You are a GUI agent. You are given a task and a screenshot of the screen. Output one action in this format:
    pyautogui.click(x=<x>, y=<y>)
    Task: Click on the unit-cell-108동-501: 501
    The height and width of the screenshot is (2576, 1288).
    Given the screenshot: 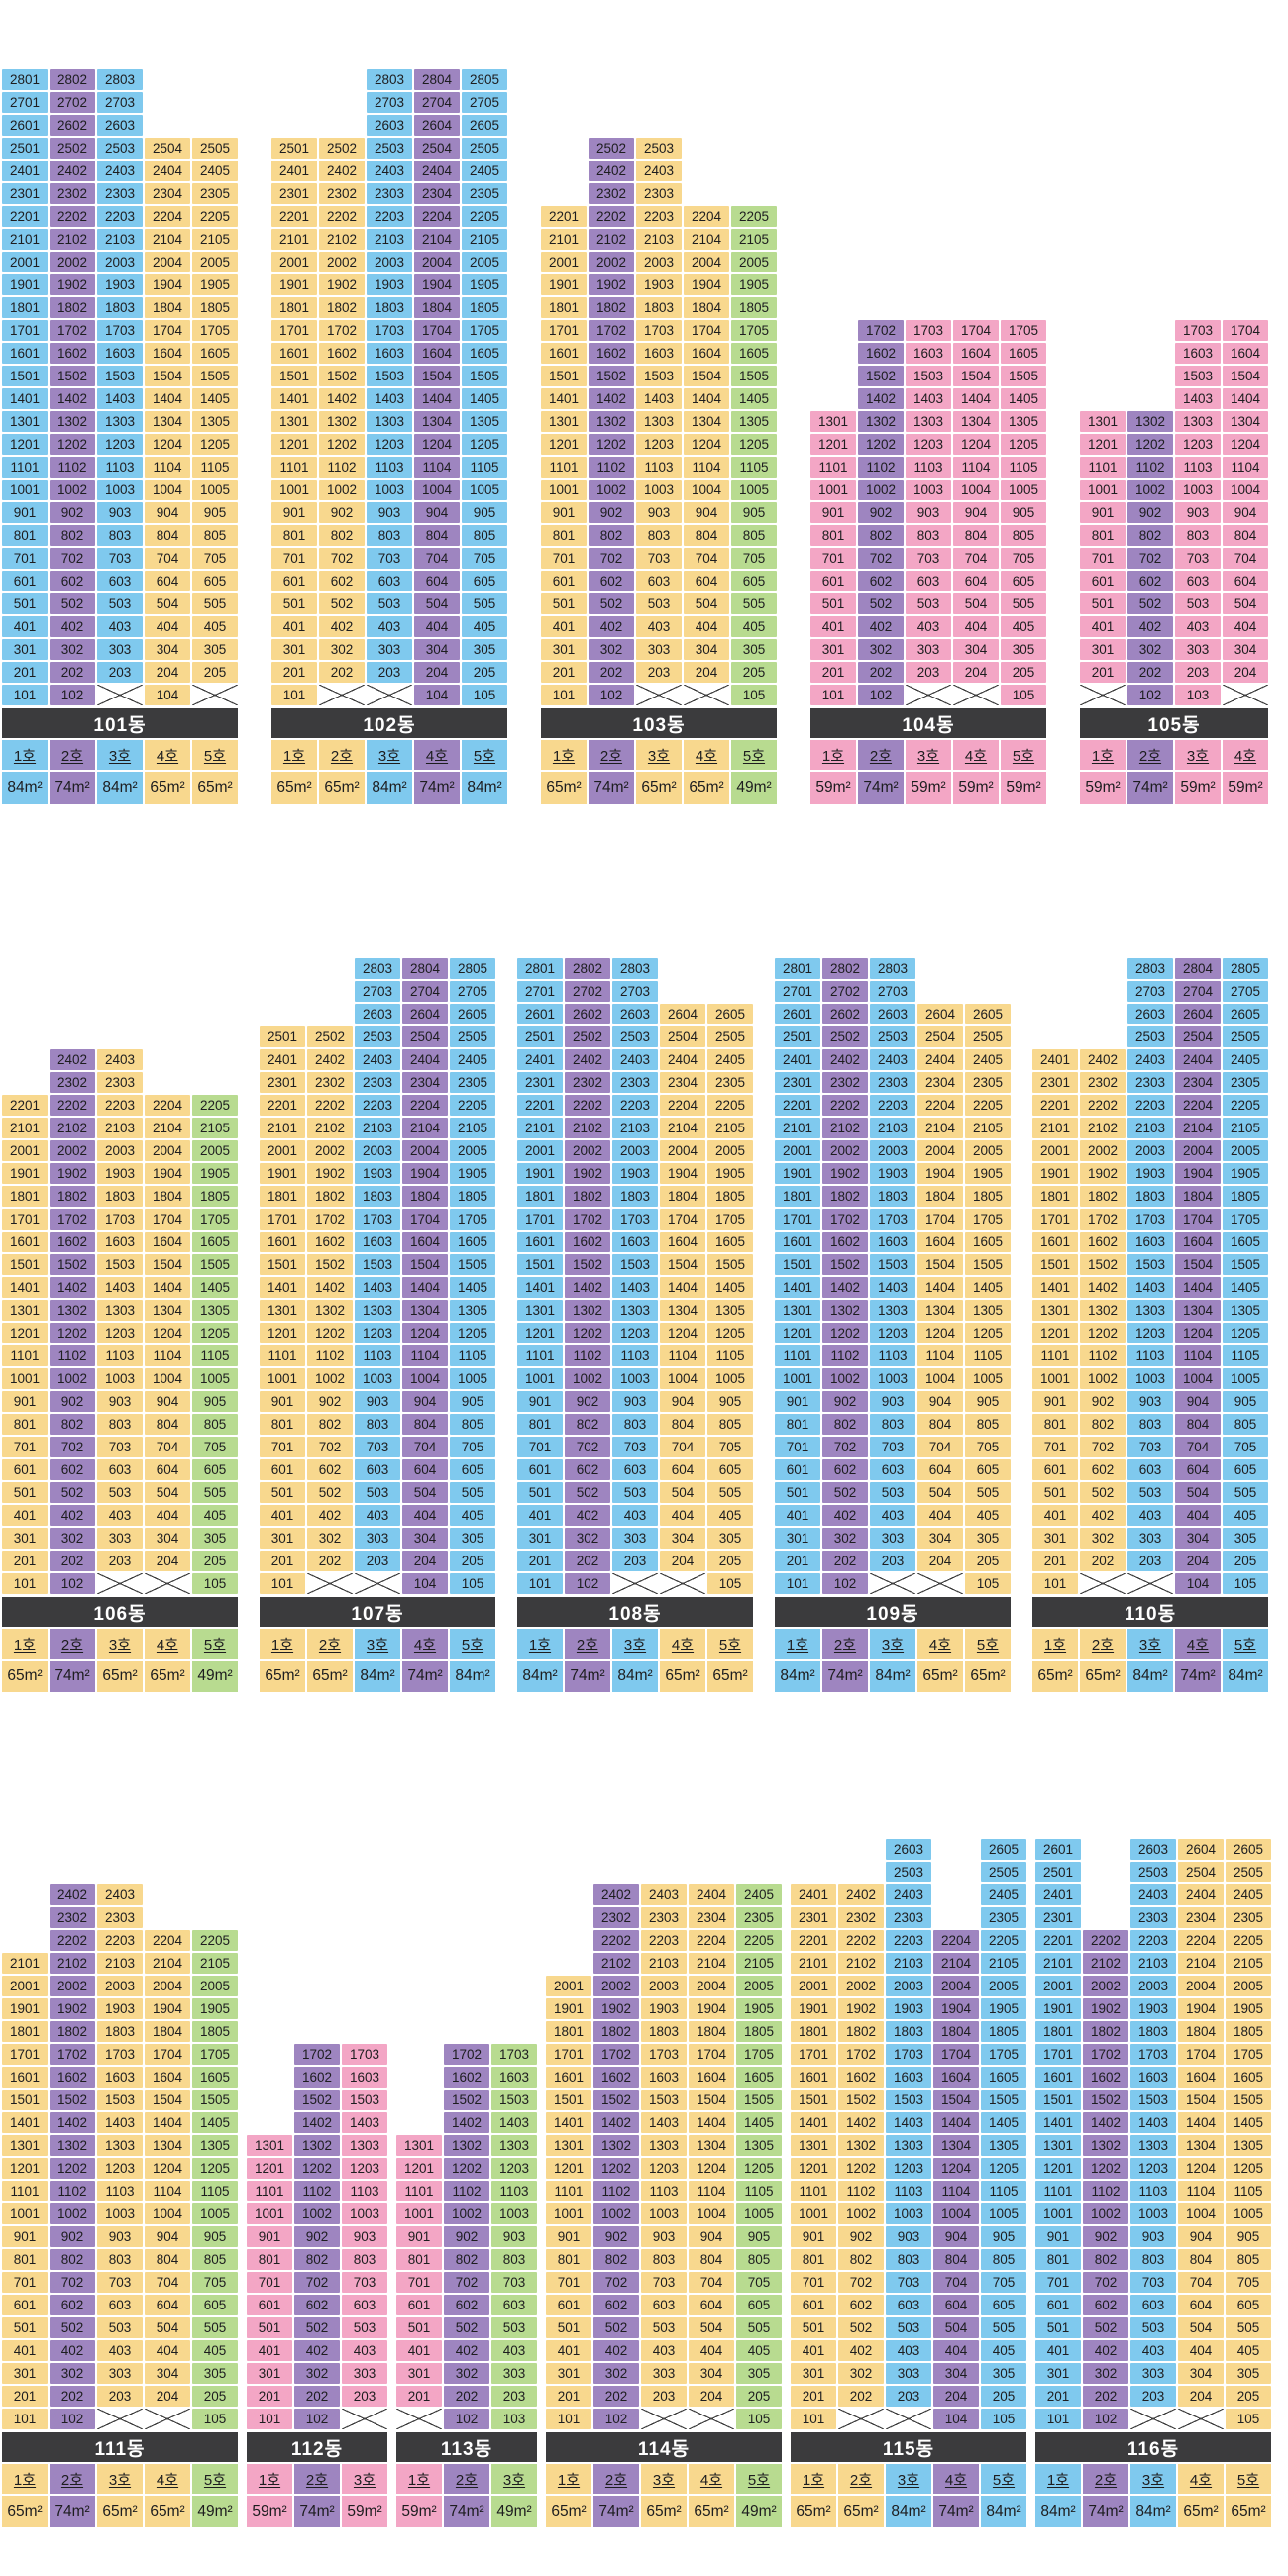 What is the action you would take?
    pyautogui.click(x=540, y=1492)
    